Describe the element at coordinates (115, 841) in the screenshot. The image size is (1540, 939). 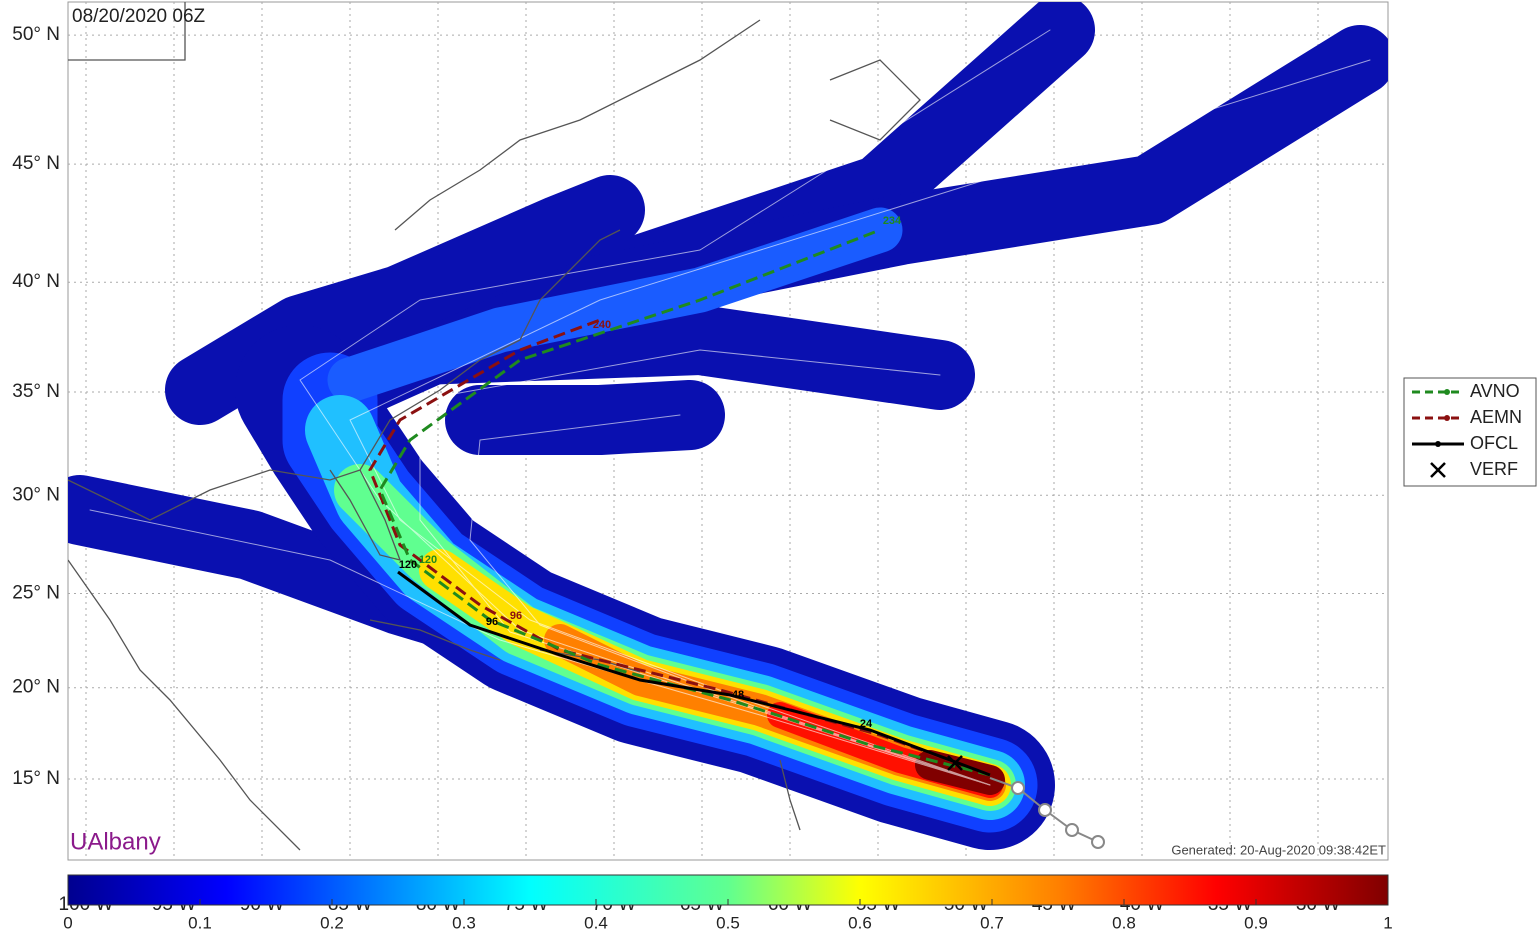
I see `credit: UAlbany` at that location.